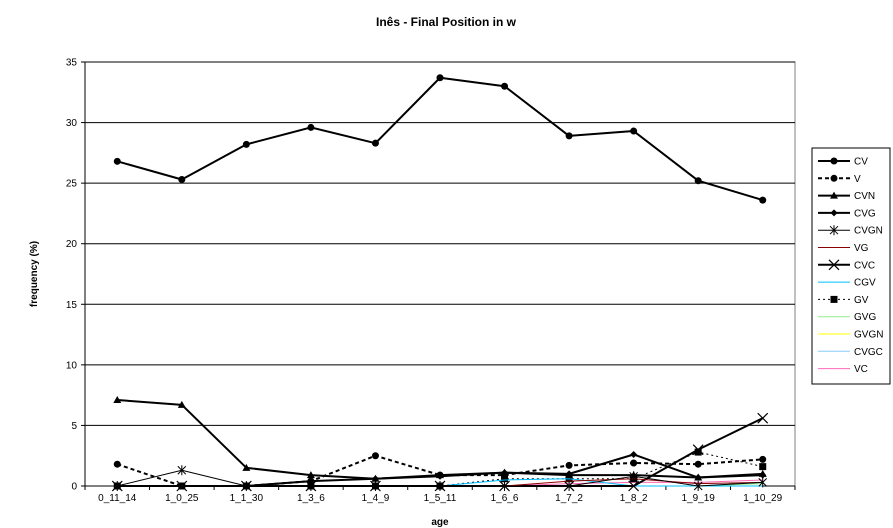 This screenshot has height=528, width=893. Describe the element at coordinates (762, 498) in the screenshot. I see `x-tick-label: 1_10_29` at that location.